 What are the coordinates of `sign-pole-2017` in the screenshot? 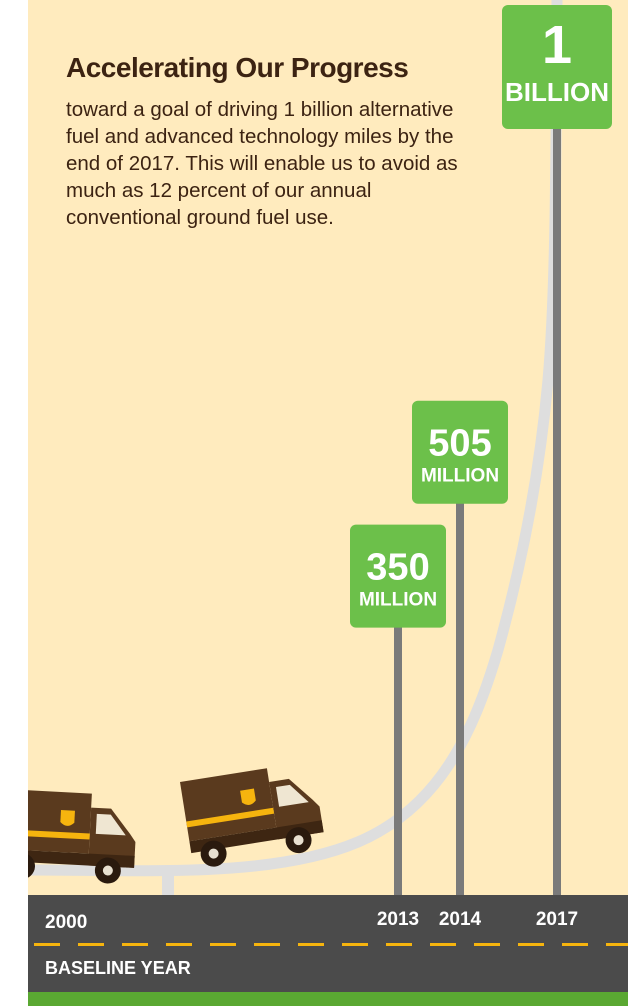 It's located at (557, 511).